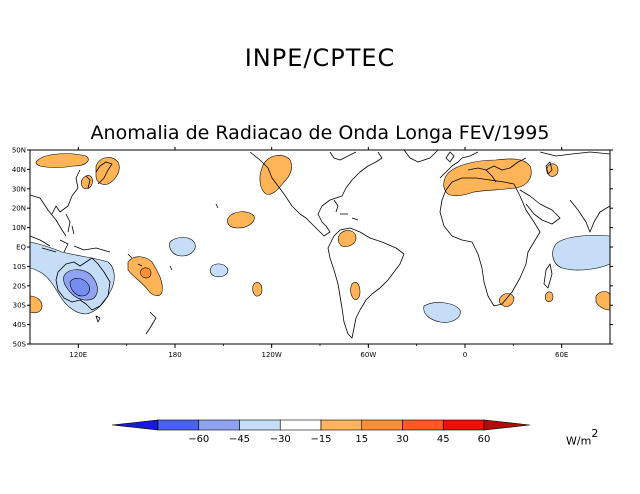 The width and height of the screenshot is (640, 494). I want to click on negative-anomaly-australia-inner, so click(79, 287).